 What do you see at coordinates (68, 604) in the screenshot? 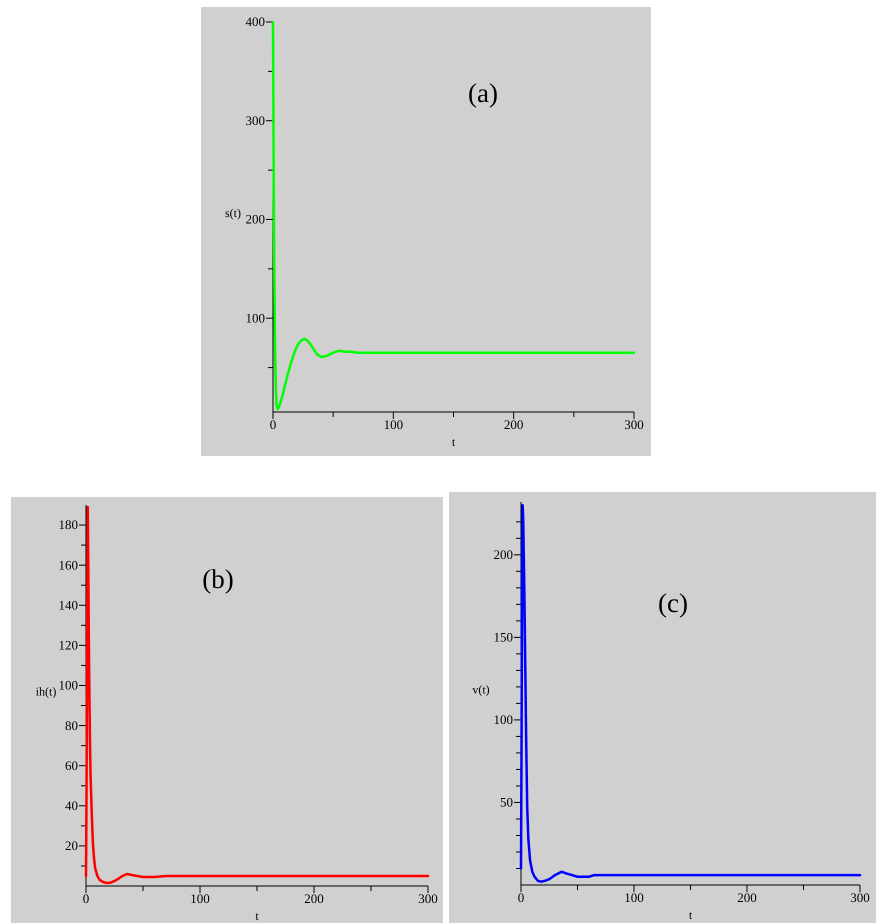
I see `y-tick-label: 140` at bounding box center [68, 604].